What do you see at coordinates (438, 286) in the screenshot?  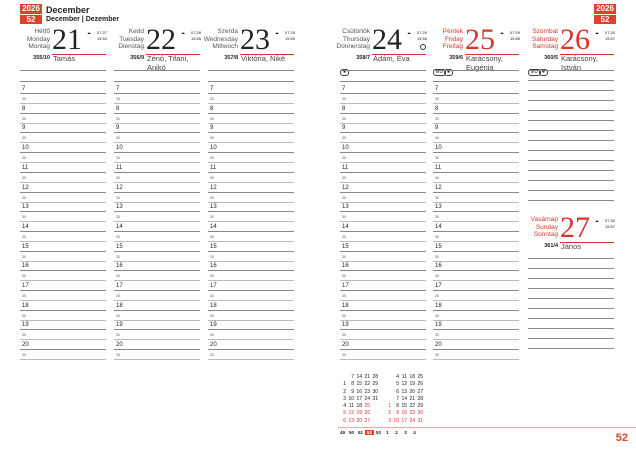 I see `hour-label: 17` at bounding box center [438, 286].